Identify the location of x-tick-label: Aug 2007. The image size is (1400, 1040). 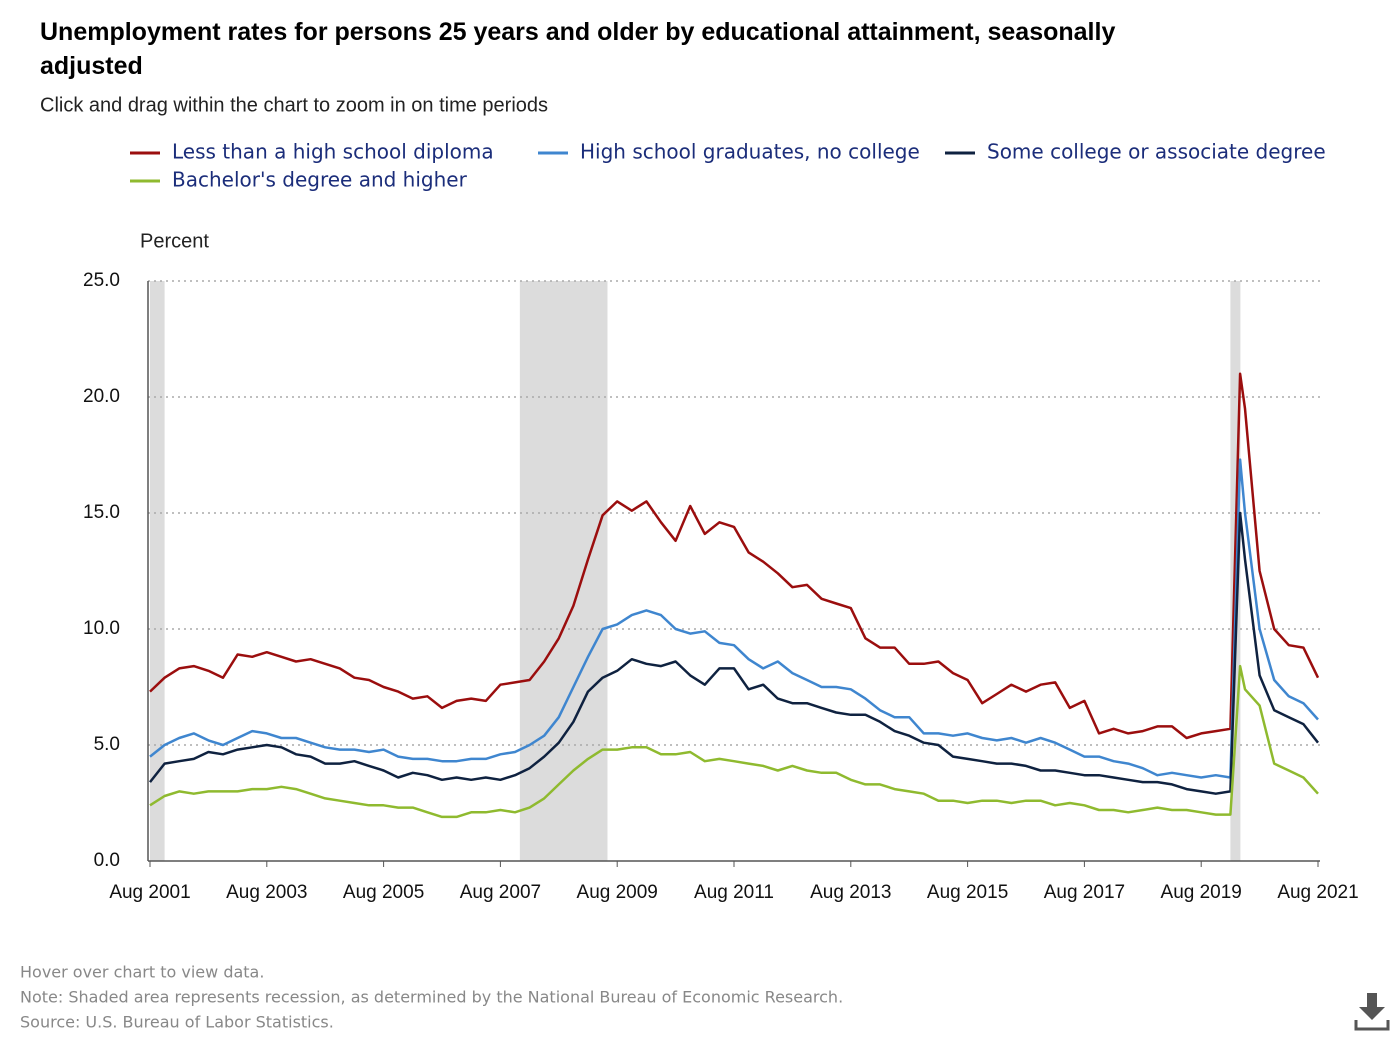
(500, 892).